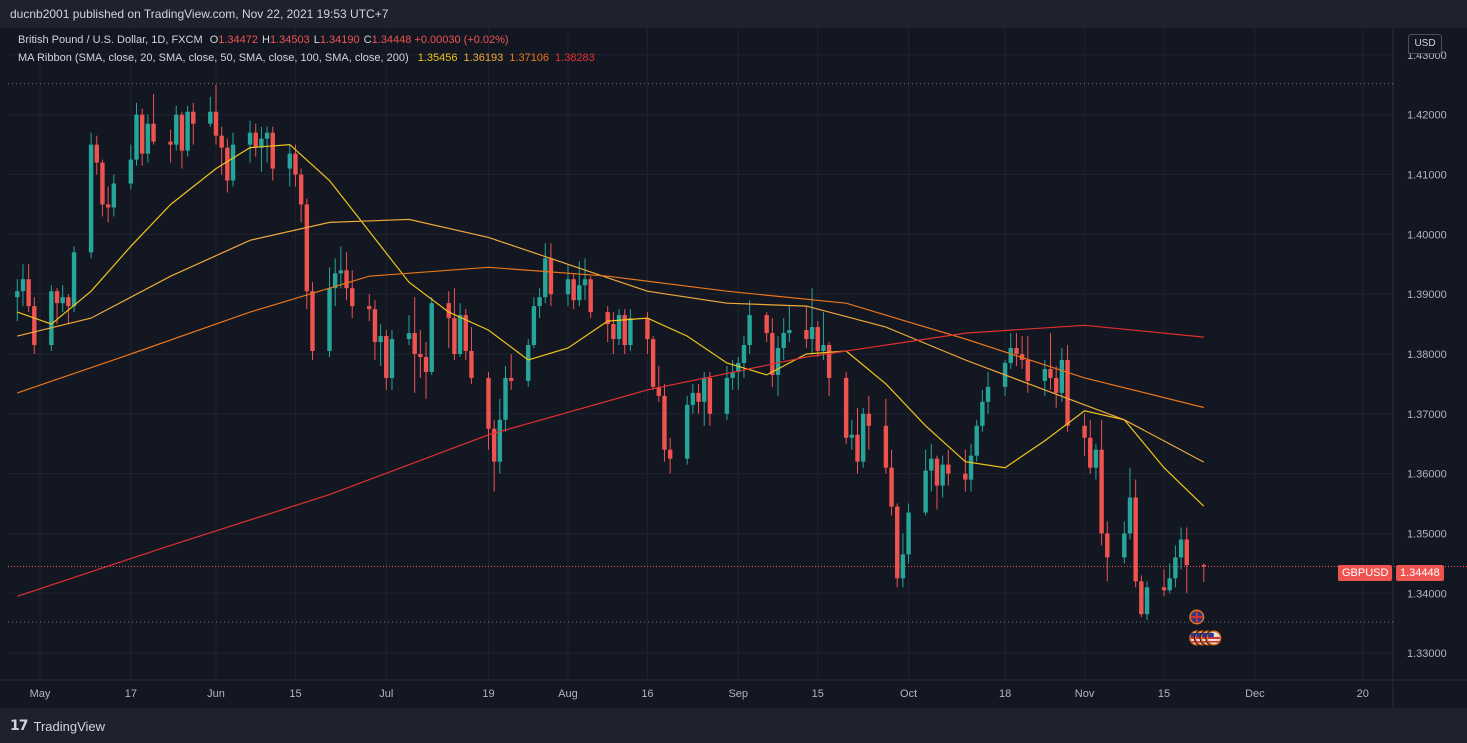  I want to click on time-axis-label: Jul, so click(386, 694).